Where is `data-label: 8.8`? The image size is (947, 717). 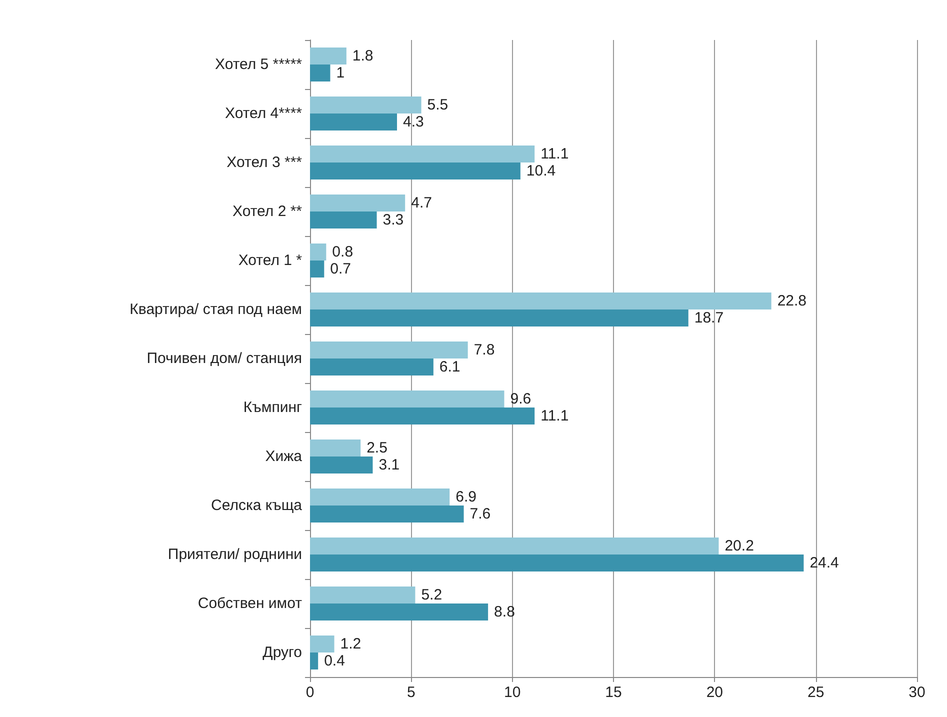
data-label: 8.8 is located at coordinates (504, 612).